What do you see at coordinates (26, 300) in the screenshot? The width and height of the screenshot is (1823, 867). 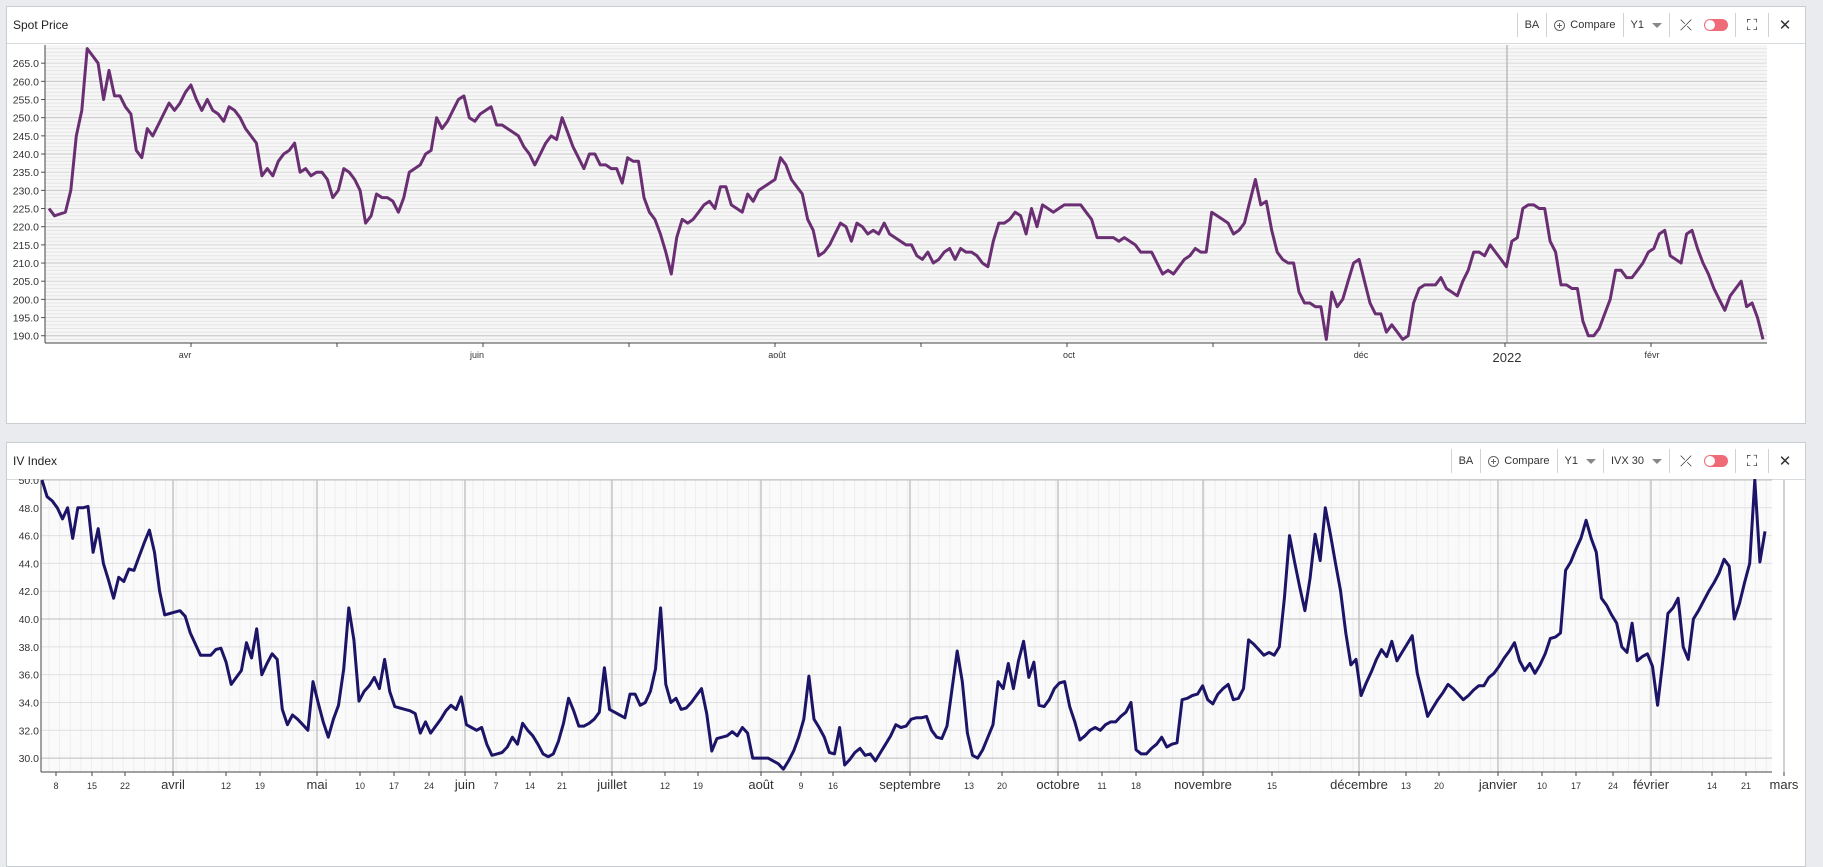 I see `y-tick-label: 200.0` at bounding box center [26, 300].